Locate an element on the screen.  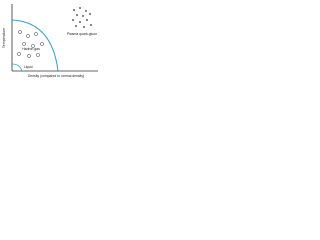
region-label: Hadron gas is located at coordinates (31, 49).